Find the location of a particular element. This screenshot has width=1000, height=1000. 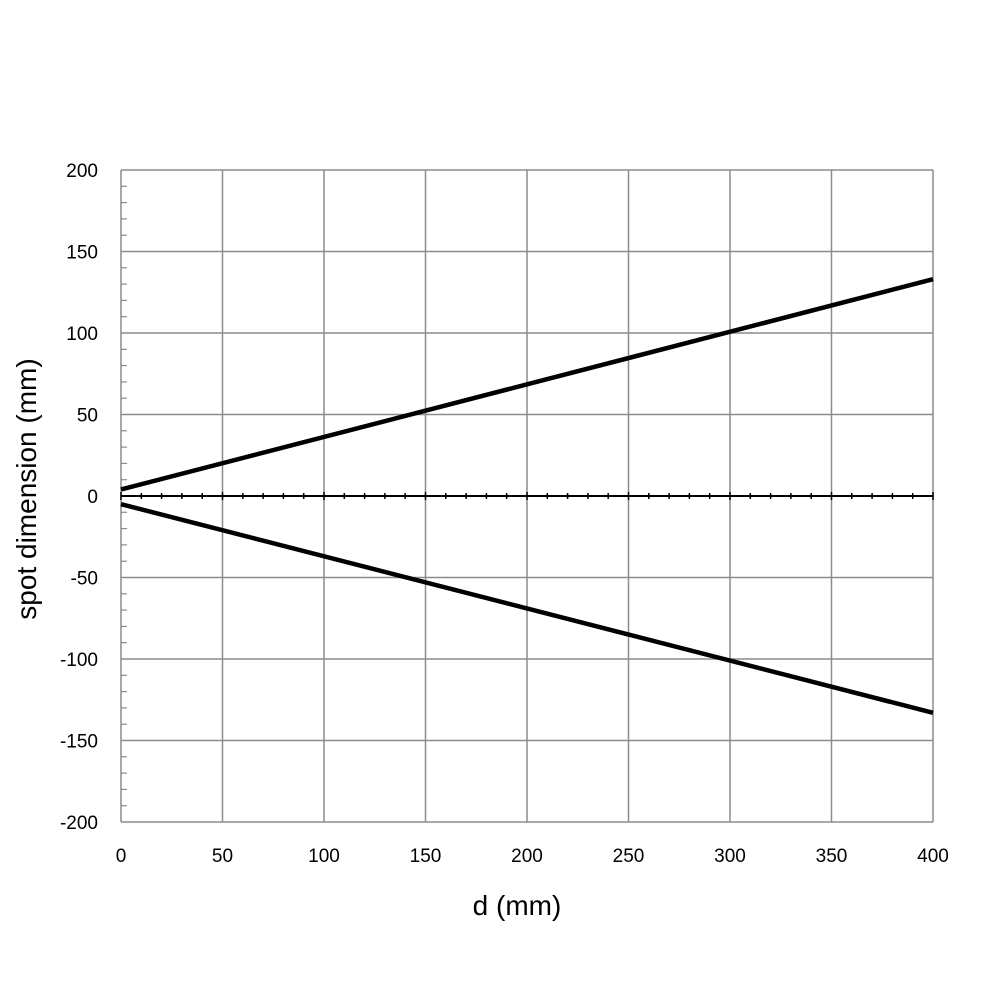

x-tick-label: 250 is located at coordinates (629, 856).